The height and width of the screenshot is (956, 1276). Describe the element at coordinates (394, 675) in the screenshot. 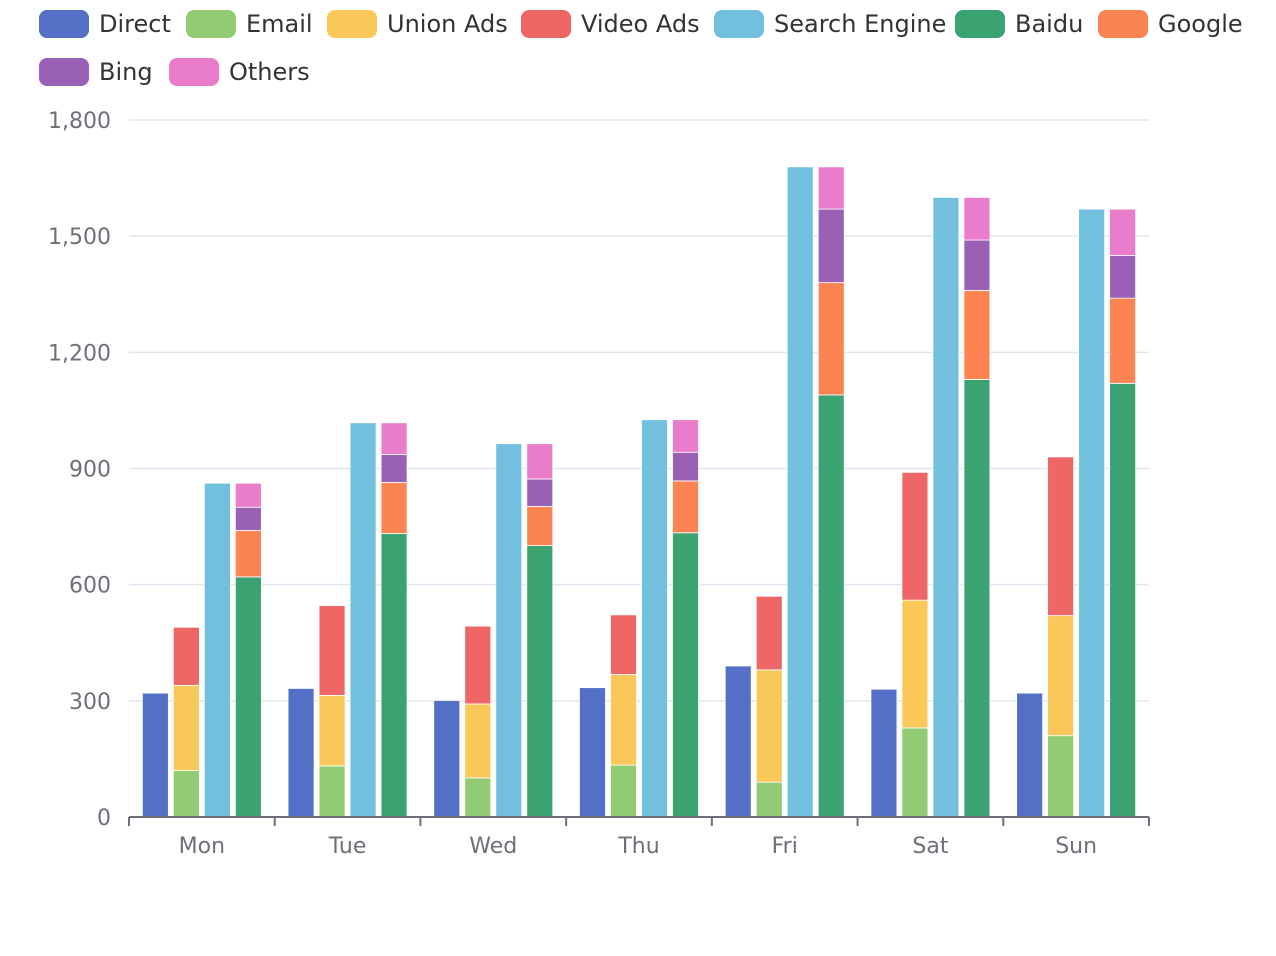

I see `bar-baidu-tue` at that location.